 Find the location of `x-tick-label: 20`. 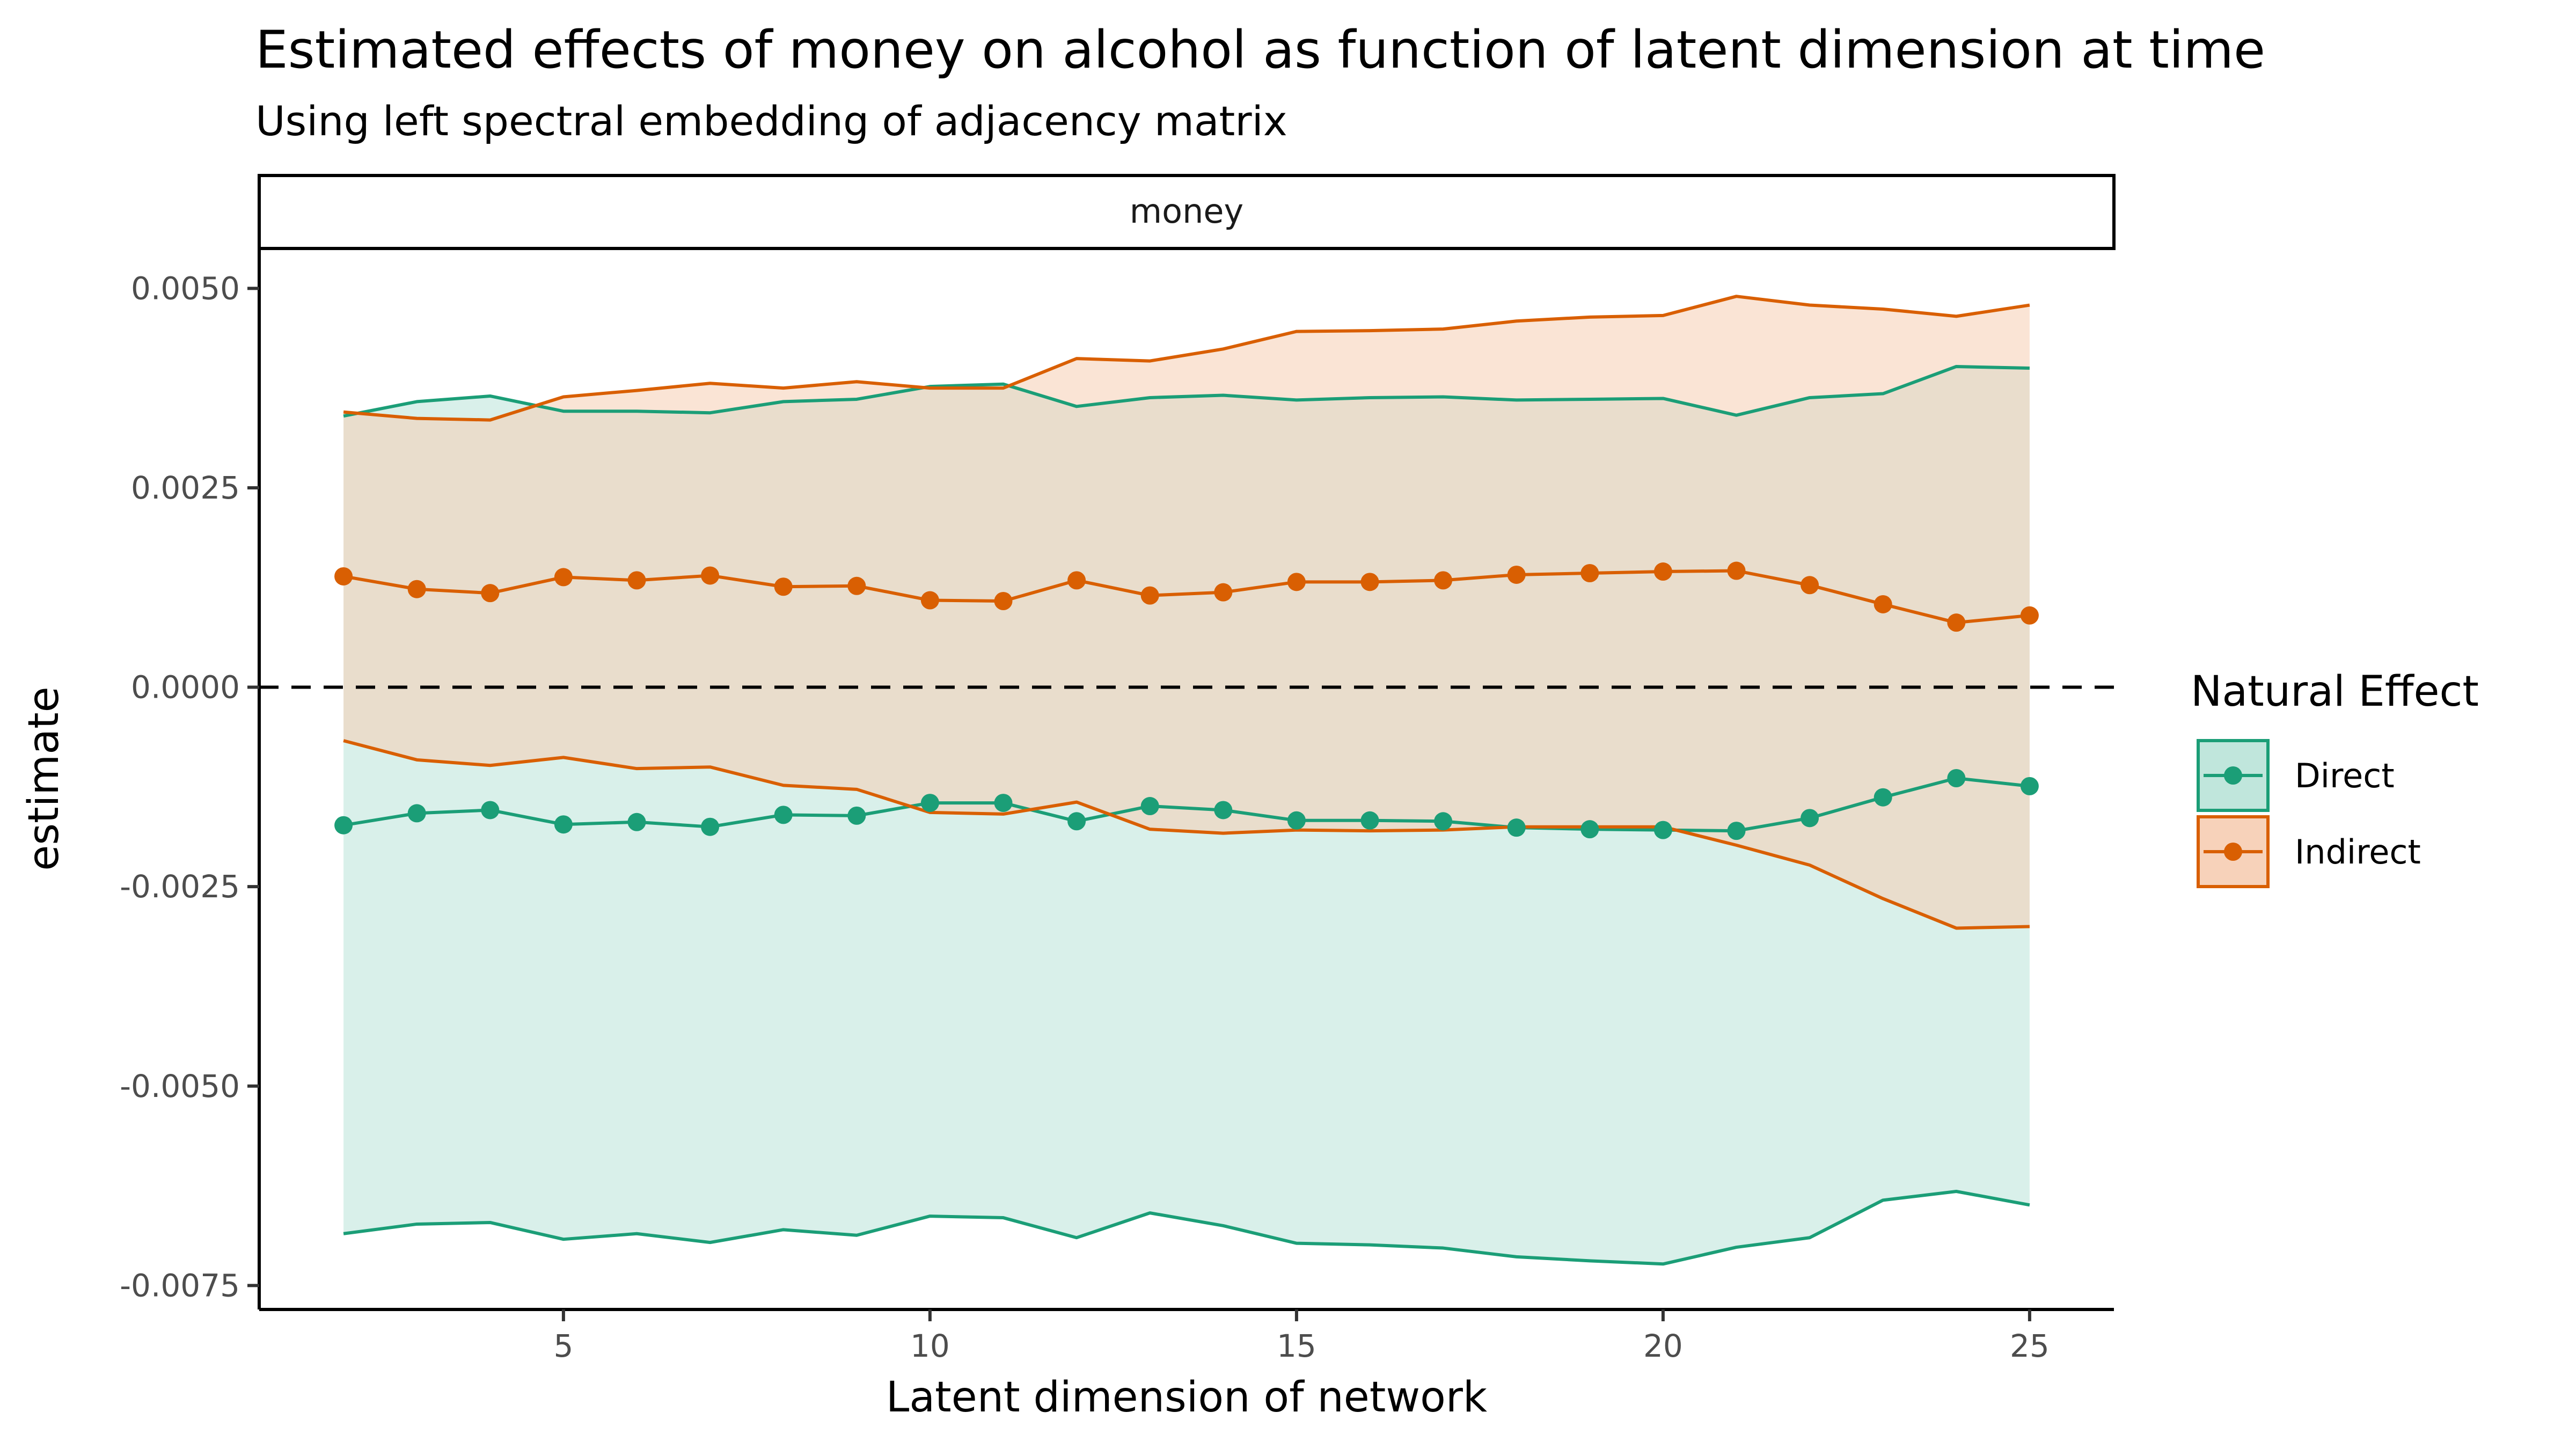

x-tick-label: 20 is located at coordinates (1663, 1346).